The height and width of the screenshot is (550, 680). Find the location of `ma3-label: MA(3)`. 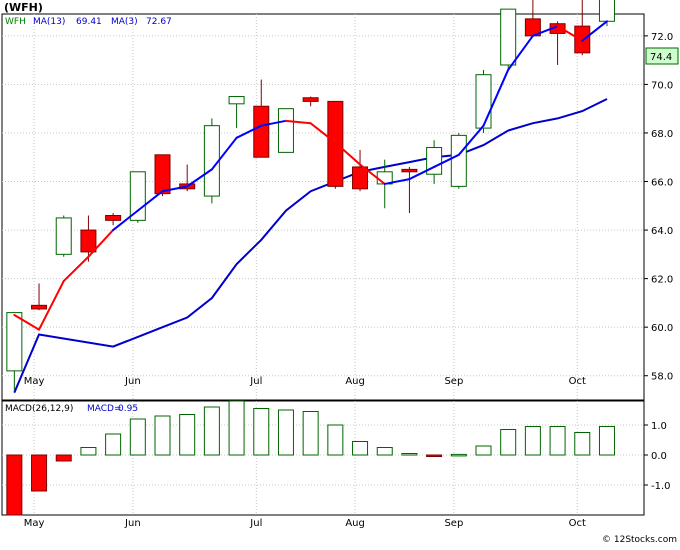

ma3-label: MA(3) is located at coordinates (124, 22).